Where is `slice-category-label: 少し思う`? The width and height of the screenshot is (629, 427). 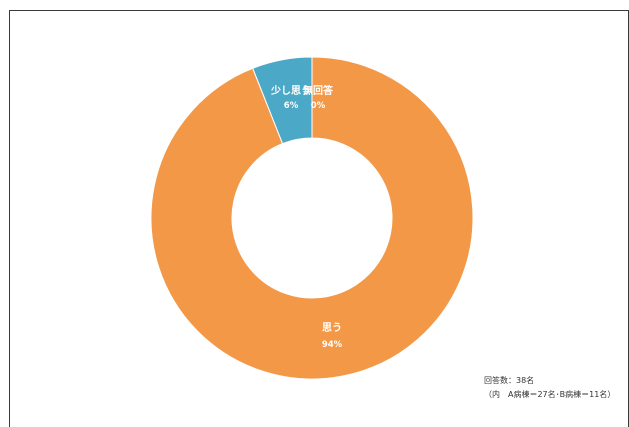
slice-category-label: 少し思う is located at coordinates (290, 90).